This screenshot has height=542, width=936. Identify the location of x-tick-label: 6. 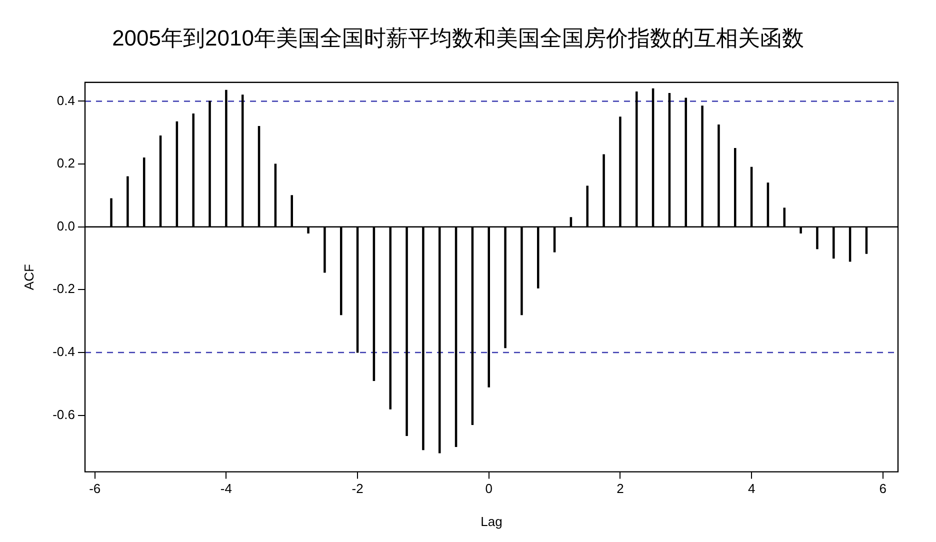
(883, 488).